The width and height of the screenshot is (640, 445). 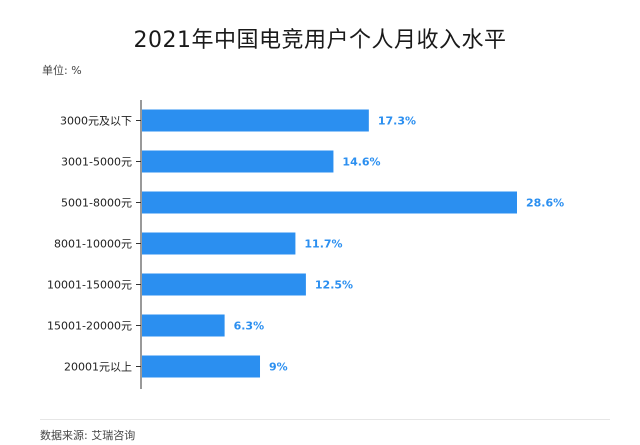 I want to click on category-label: 20001元以上, so click(x=98, y=367).